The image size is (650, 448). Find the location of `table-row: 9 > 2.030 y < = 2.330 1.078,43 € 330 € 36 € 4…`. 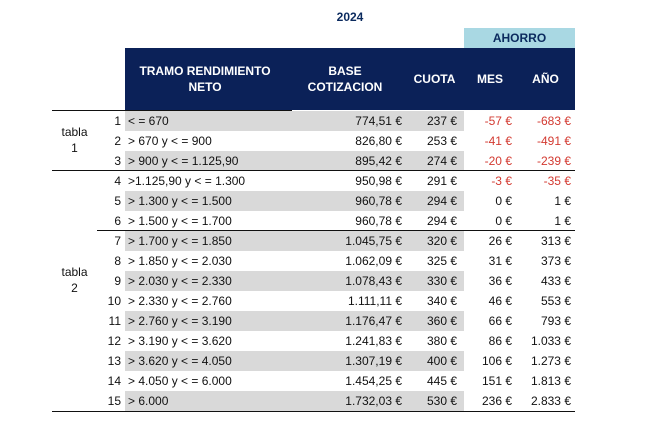

table-row: 9 > 2.030 y < = 2.330 1.078,43 € 330 € 36 € 4… is located at coordinates (313, 281).